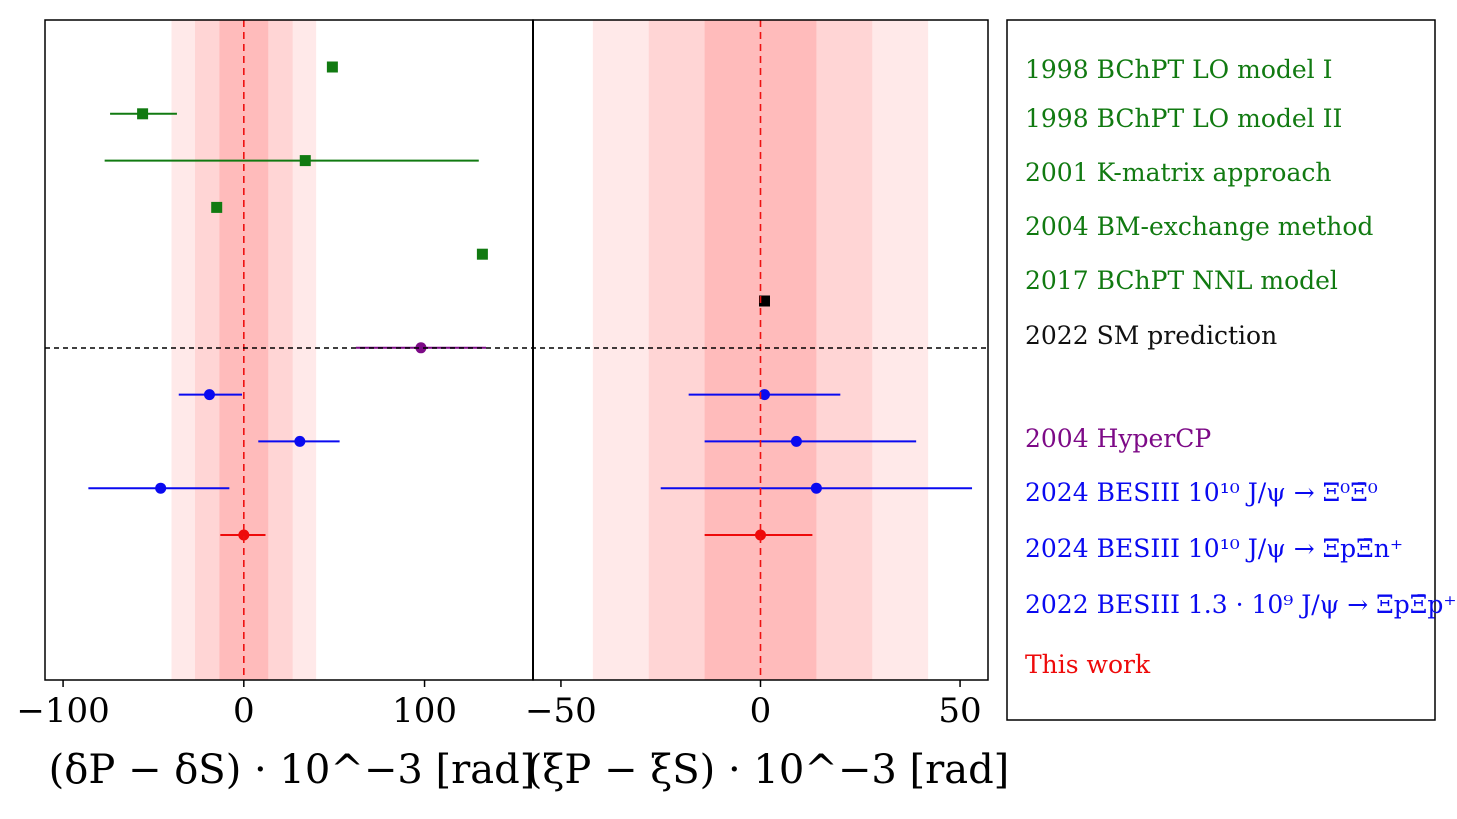 The width and height of the screenshot is (1457, 819). What do you see at coordinates (1181, 280) in the screenshot?
I see `legend-entry: 2017 BChPT NNL model` at bounding box center [1181, 280].